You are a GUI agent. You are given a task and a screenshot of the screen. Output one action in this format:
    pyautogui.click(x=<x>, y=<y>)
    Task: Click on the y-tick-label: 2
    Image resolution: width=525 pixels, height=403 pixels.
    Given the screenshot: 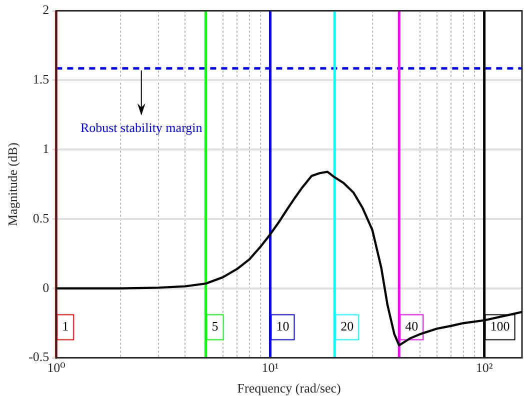 What is the action you would take?
    pyautogui.click(x=46, y=10)
    